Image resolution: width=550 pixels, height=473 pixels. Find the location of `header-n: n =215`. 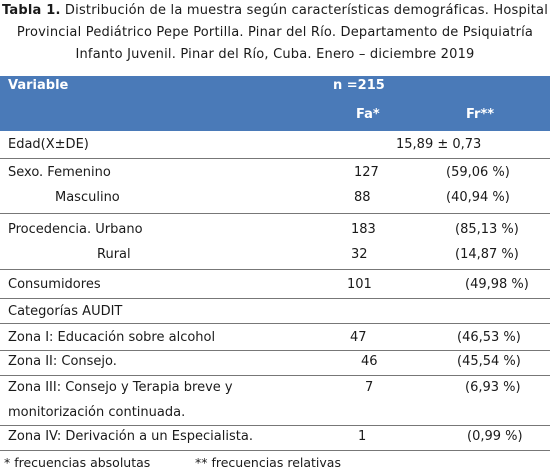

header-n: n =215 is located at coordinates (359, 85).